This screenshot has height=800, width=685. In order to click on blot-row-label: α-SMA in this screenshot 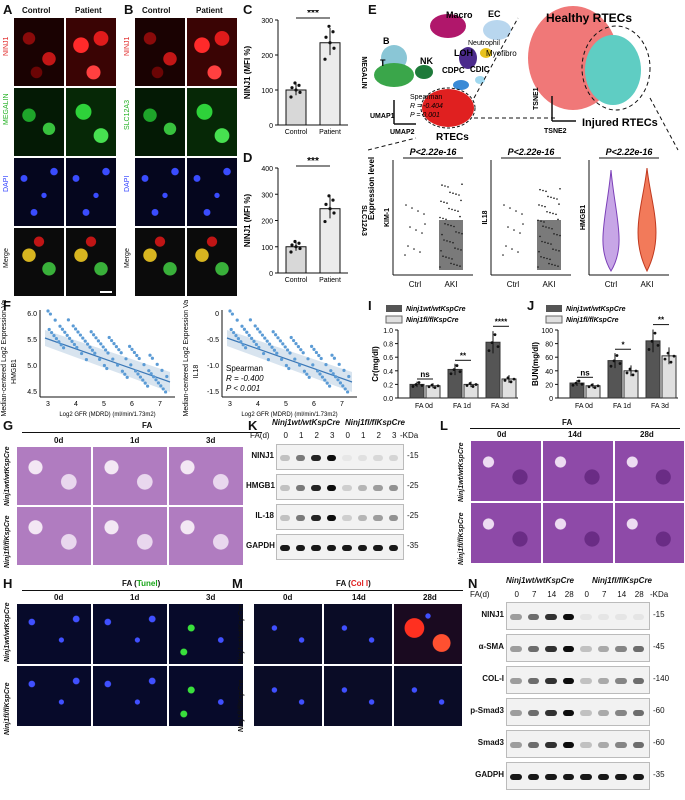, I will do `click(491, 646)`.